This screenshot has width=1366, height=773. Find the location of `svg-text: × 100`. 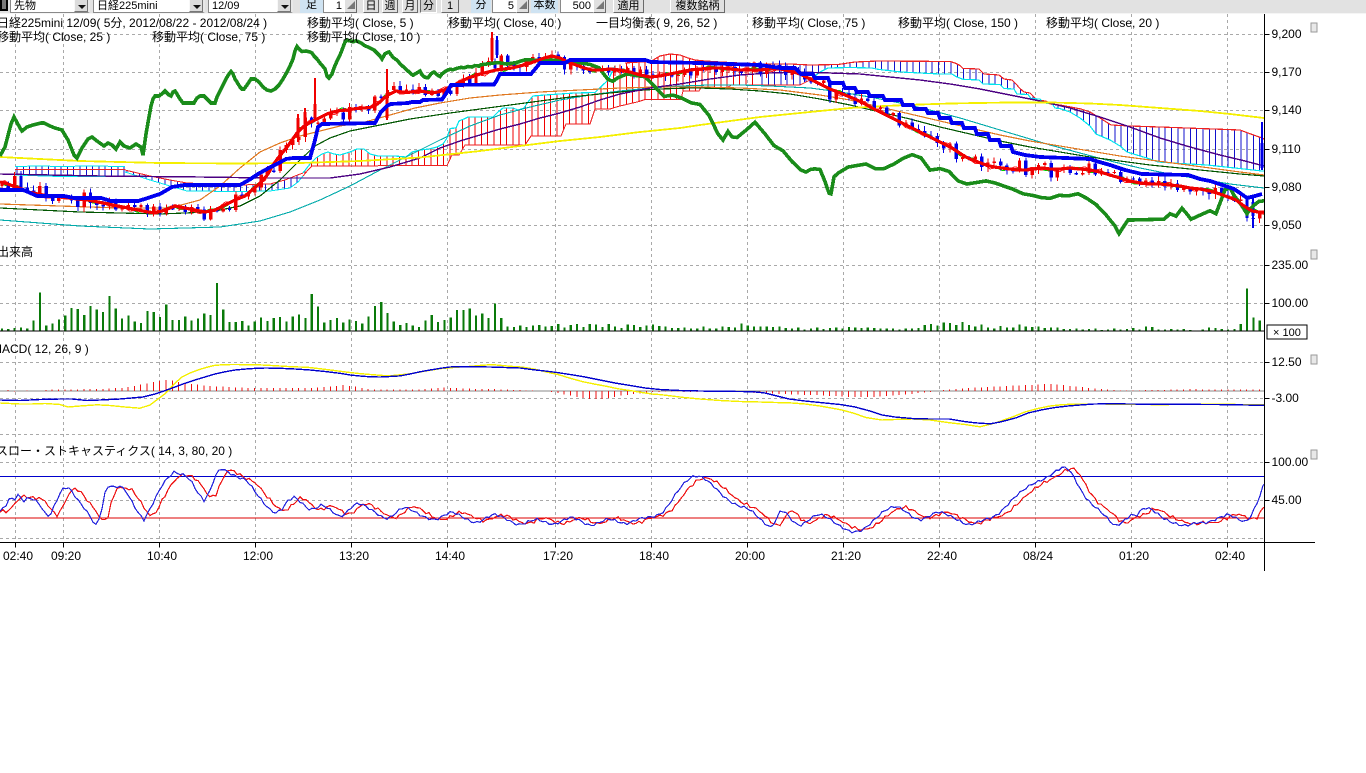

svg-text: × 100 is located at coordinates (1287, 333).